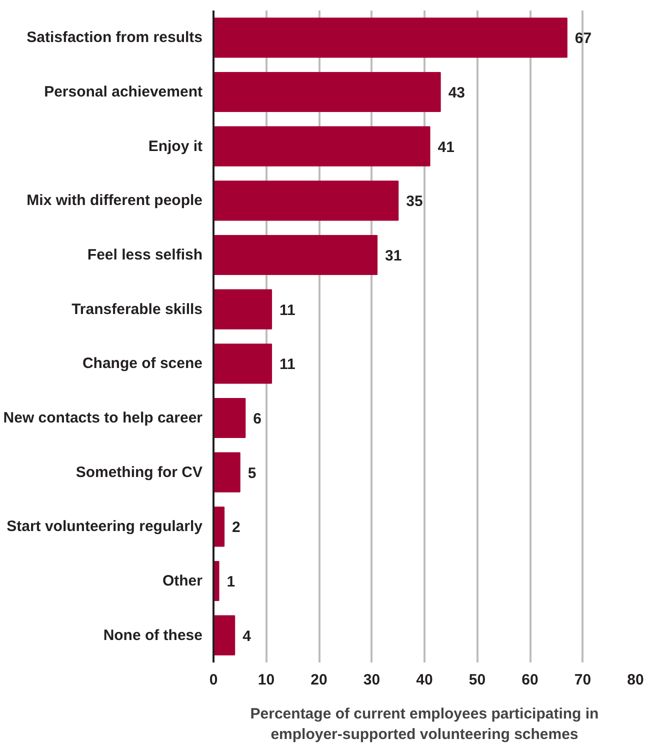 The height and width of the screenshot is (749, 667). What do you see at coordinates (257, 419) in the screenshot?
I see `data-label: 6` at bounding box center [257, 419].